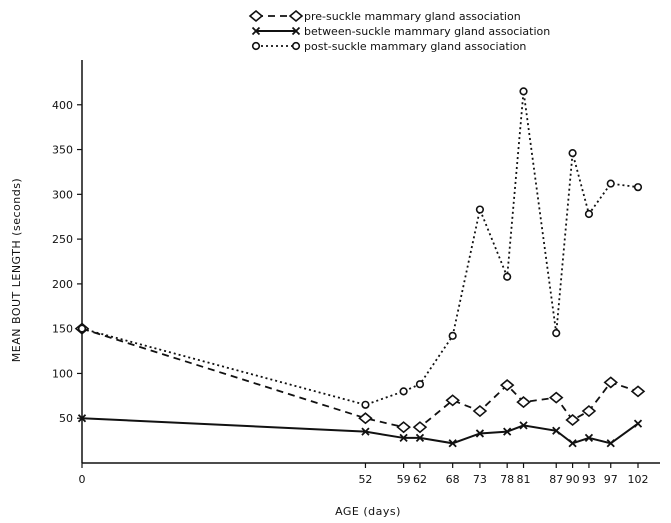 This screenshot has height=523, width=671. I want to click on x-tick-label: 62, so click(420, 479).